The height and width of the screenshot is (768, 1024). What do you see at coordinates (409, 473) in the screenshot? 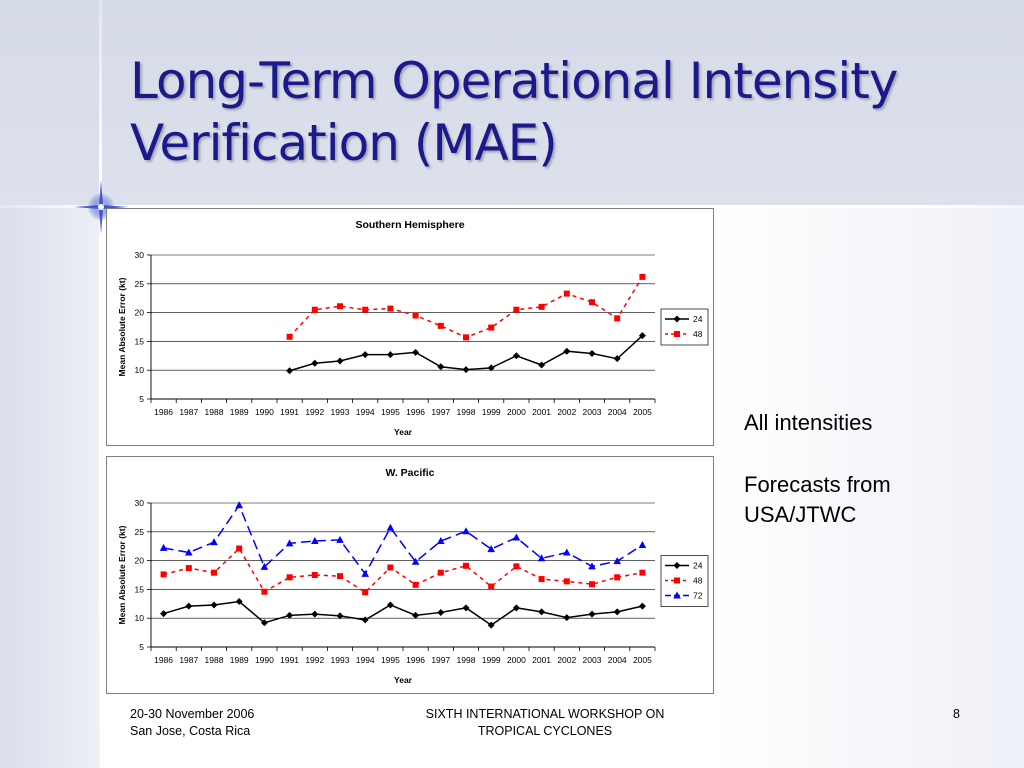
I see `chart-title: W. Pacific` at bounding box center [409, 473].